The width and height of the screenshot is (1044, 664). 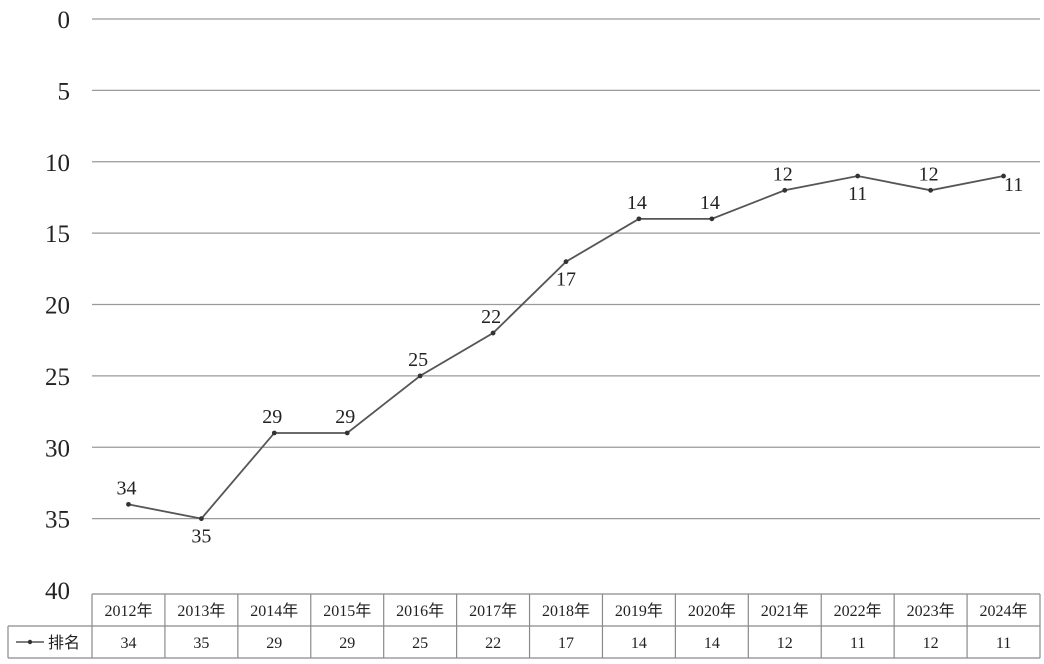 What do you see at coordinates (57, 520) in the screenshot?
I see `y-tick-label: 35` at bounding box center [57, 520].